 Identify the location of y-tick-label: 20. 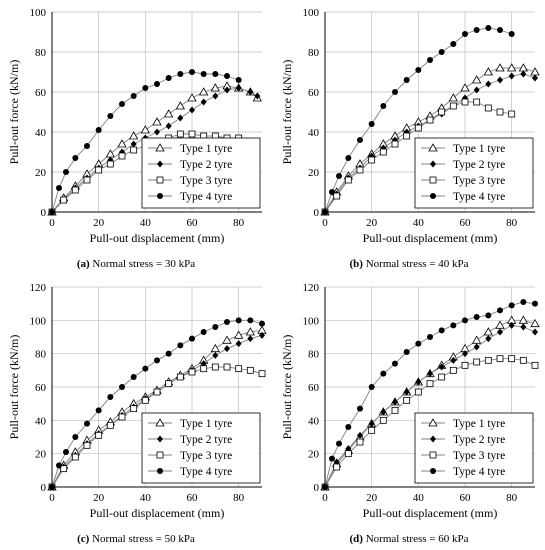
(314, 455).